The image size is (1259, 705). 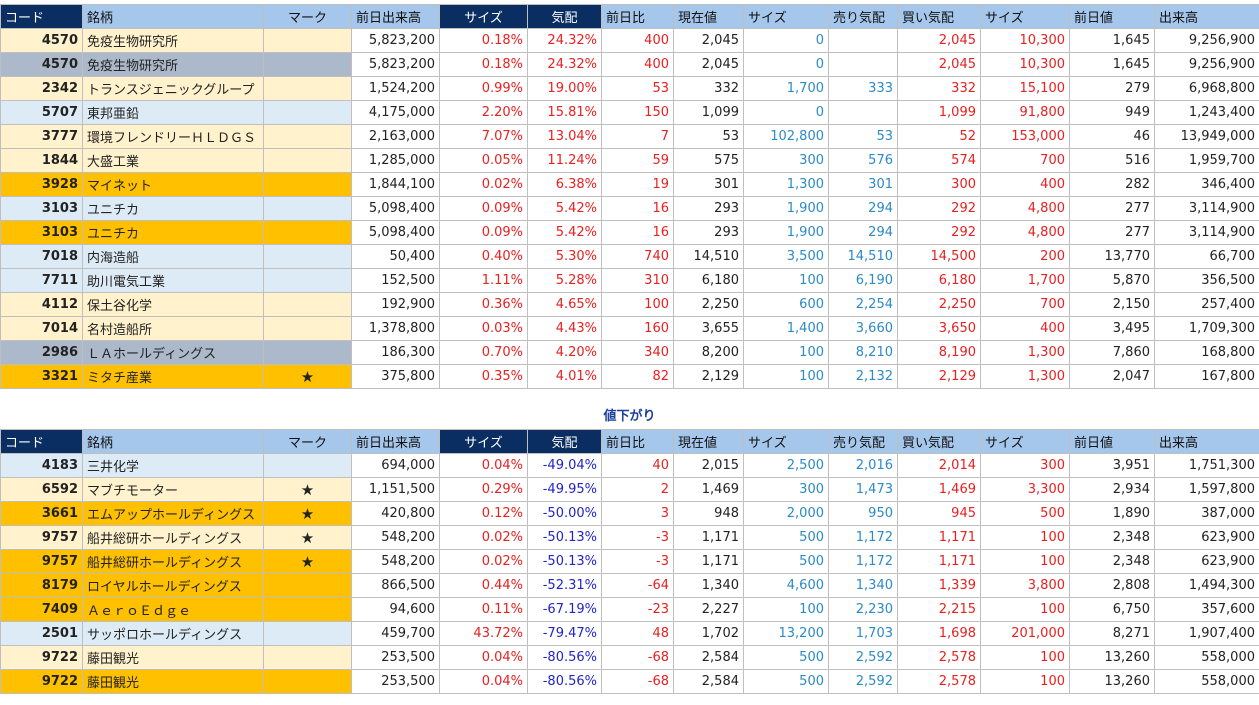 I want to click on header-volume: 出来高, so click(x=1206, y=441).